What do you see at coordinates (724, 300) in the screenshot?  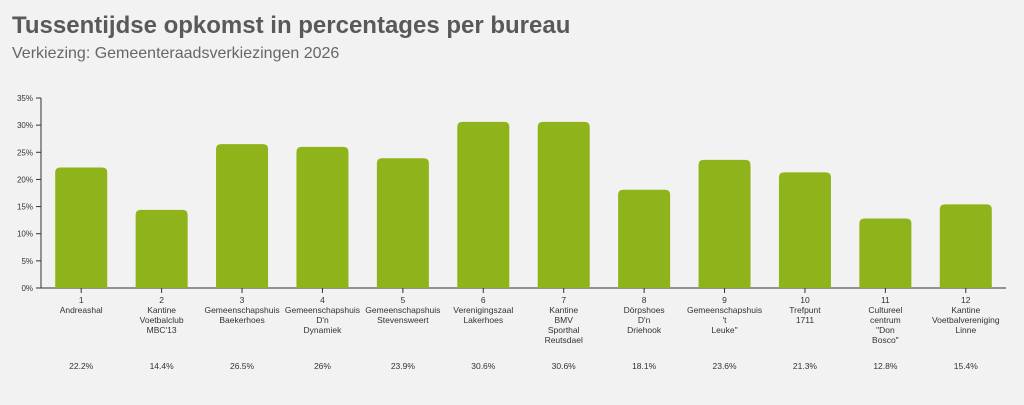 I see `category-label-line: 9` at bounding box center [724, 300].